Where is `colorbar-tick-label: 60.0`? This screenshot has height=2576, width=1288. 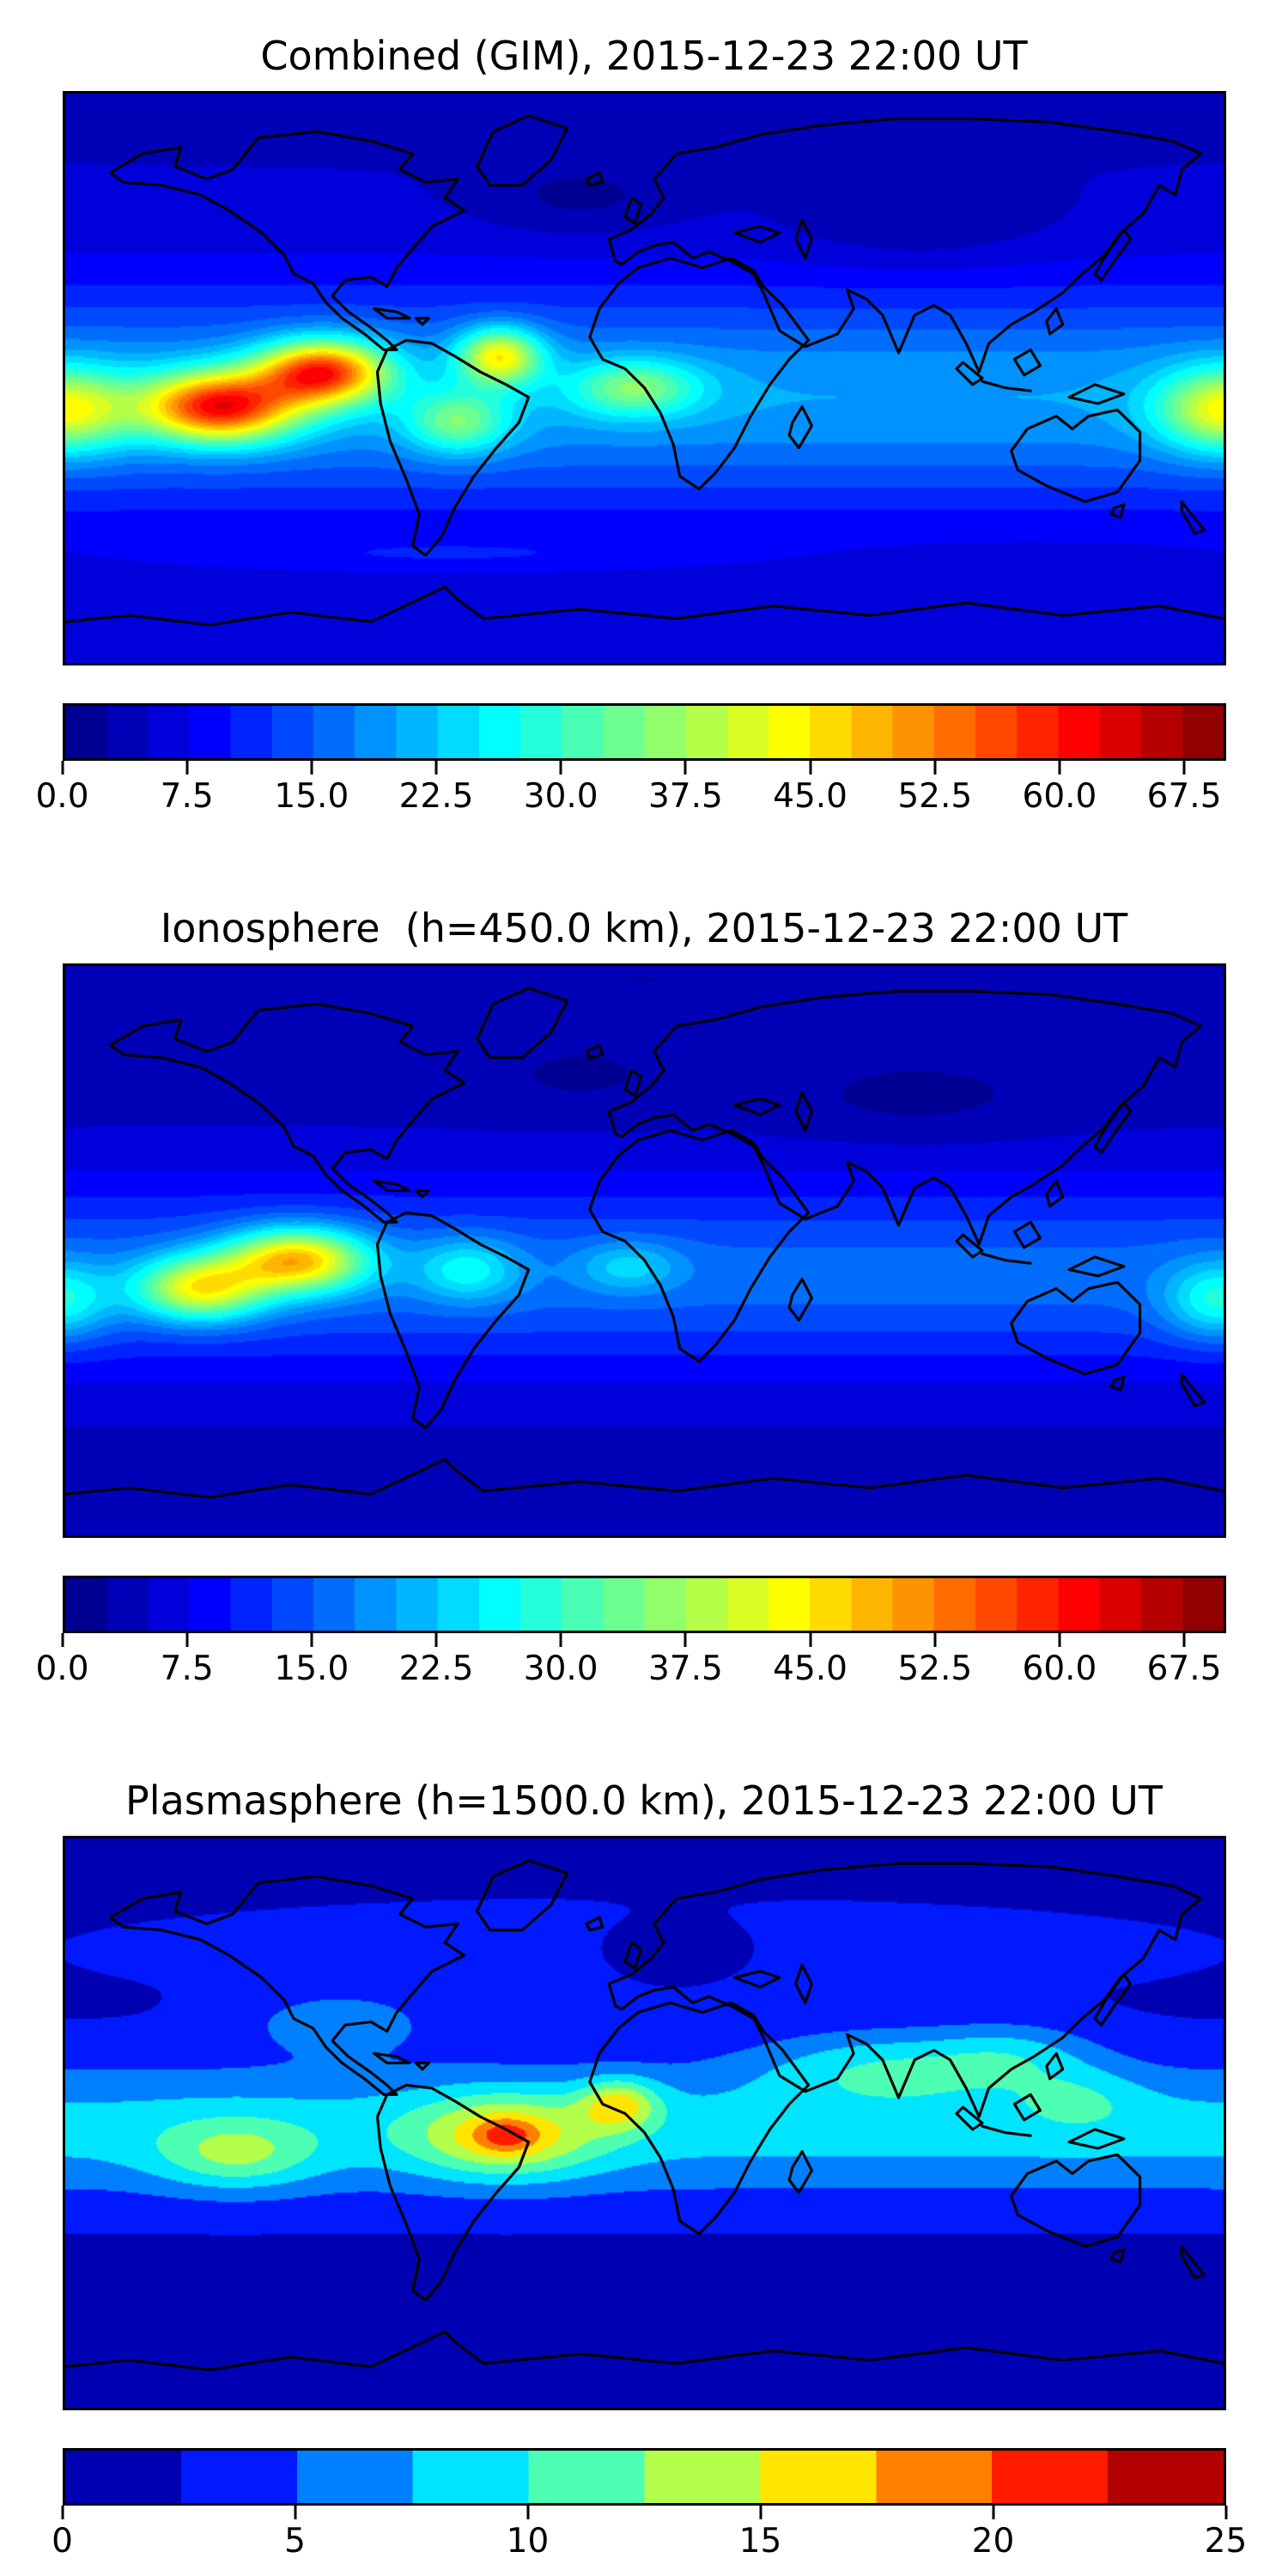 colorbar-tick-label: 60.0 is located at coordinates (1060, 797).